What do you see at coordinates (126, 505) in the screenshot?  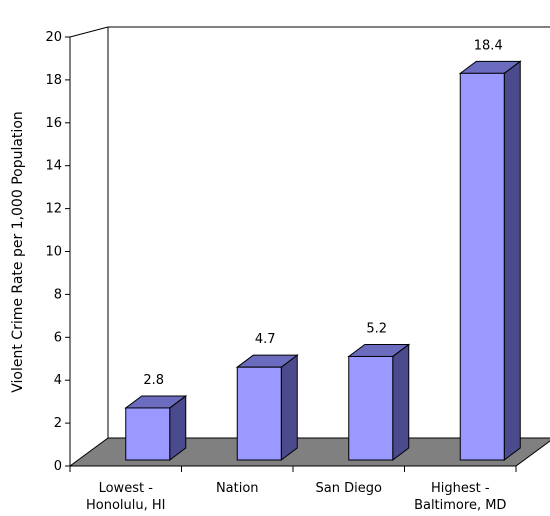 I see `x-category-label-line: Honolulu, HI` at bounding box center [126, 505].